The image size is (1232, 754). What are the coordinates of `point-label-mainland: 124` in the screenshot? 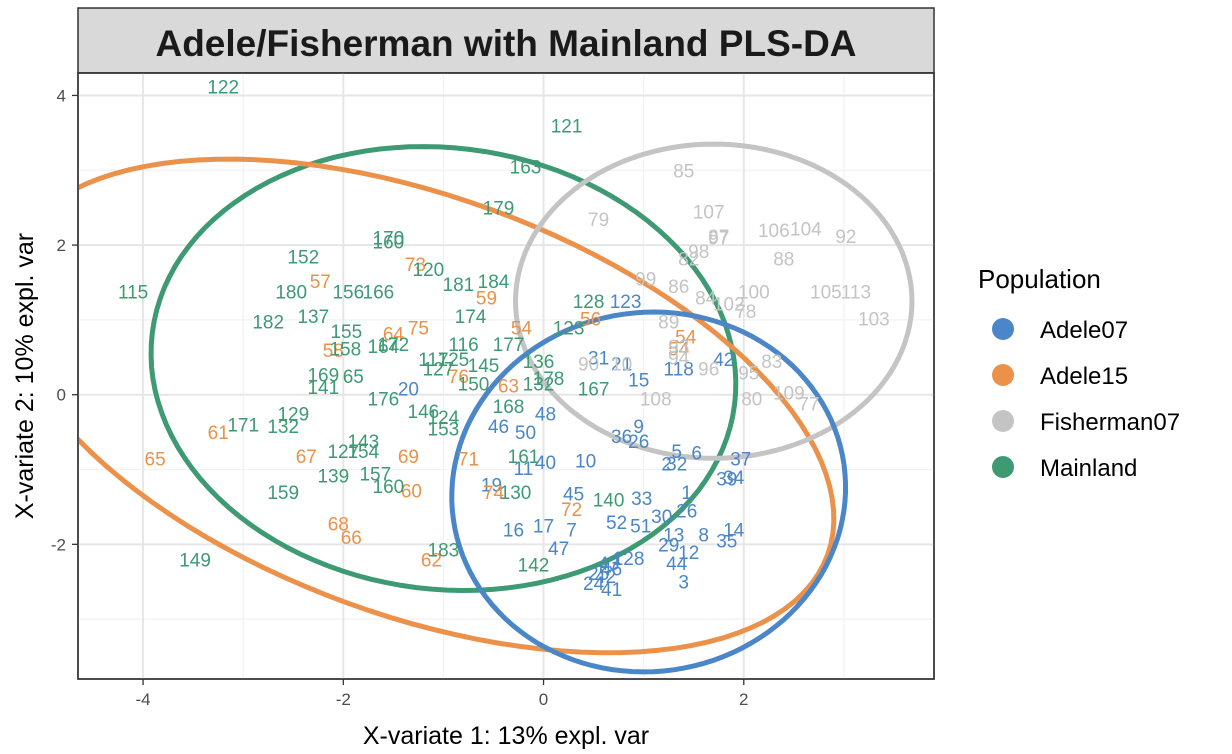 It's located at (444, 418).